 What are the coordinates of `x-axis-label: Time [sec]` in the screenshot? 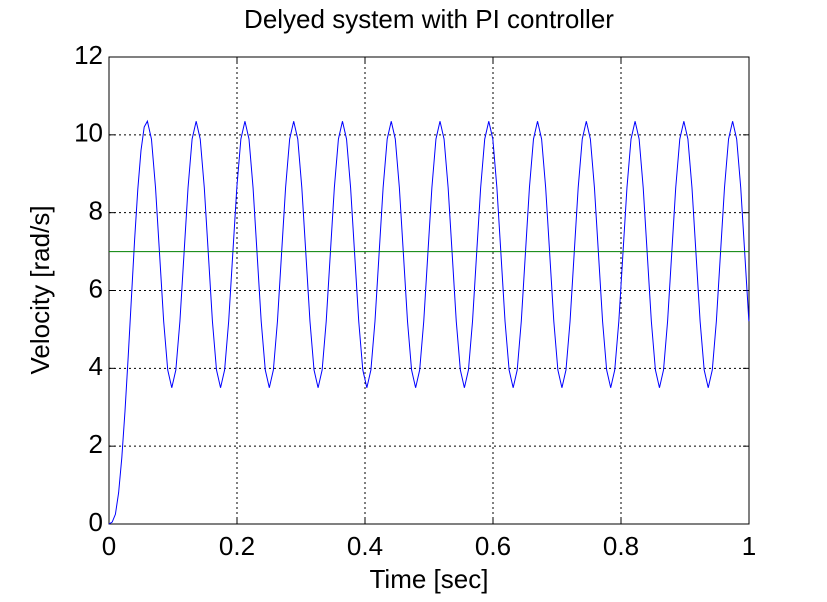 It's located at (429, 579).